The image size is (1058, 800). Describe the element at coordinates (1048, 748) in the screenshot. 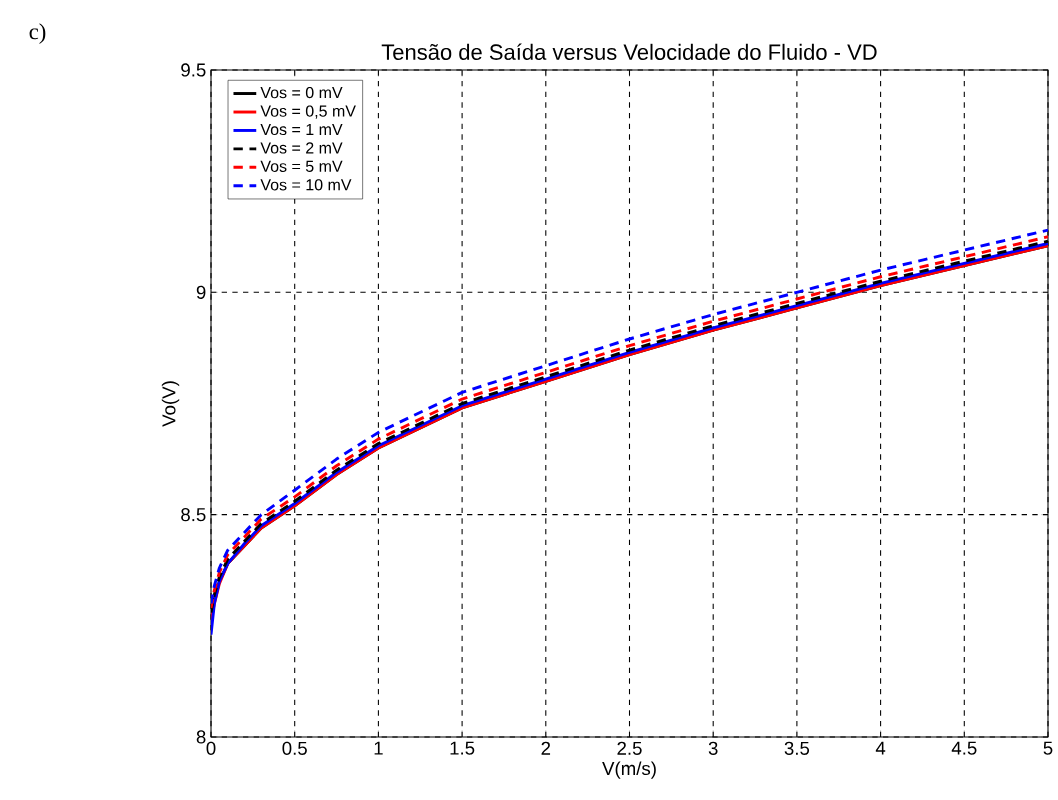

I see `x-tick-label: 5` at that location.